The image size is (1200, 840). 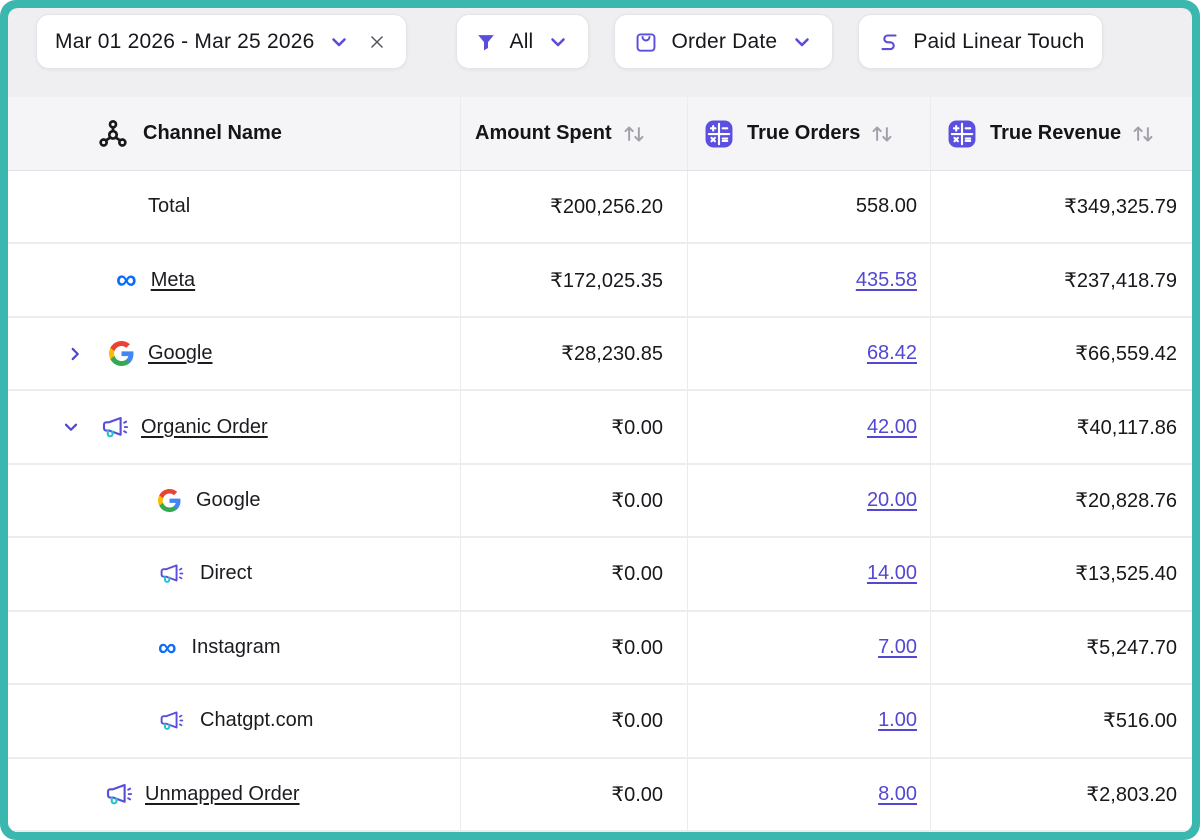 I want to click on true-orders-link: 435.58, so click(x=886, y=279).